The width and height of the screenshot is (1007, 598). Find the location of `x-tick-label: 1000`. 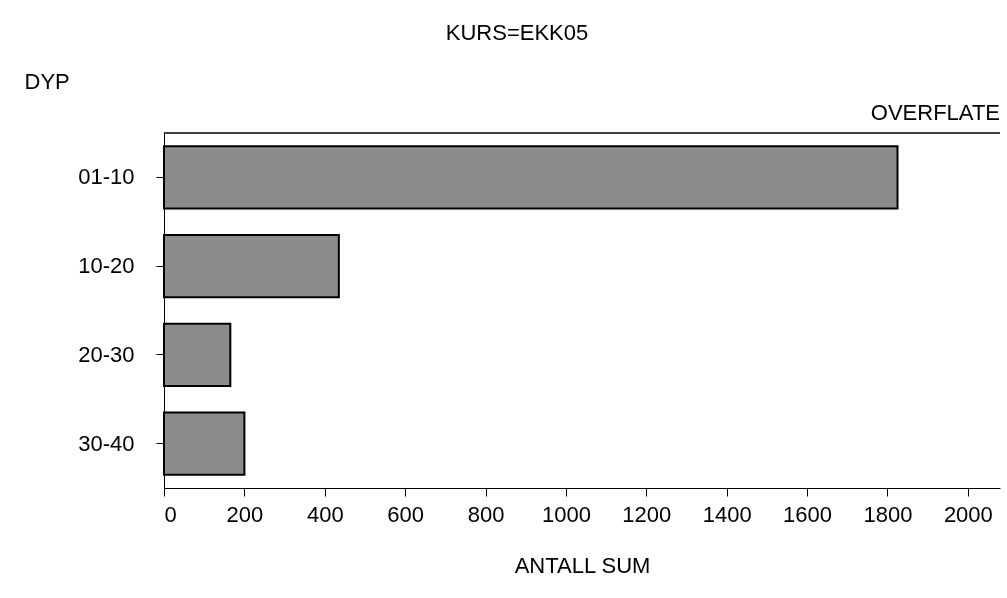

x-tick-label: 1000 is located at coordinates (566, 514).